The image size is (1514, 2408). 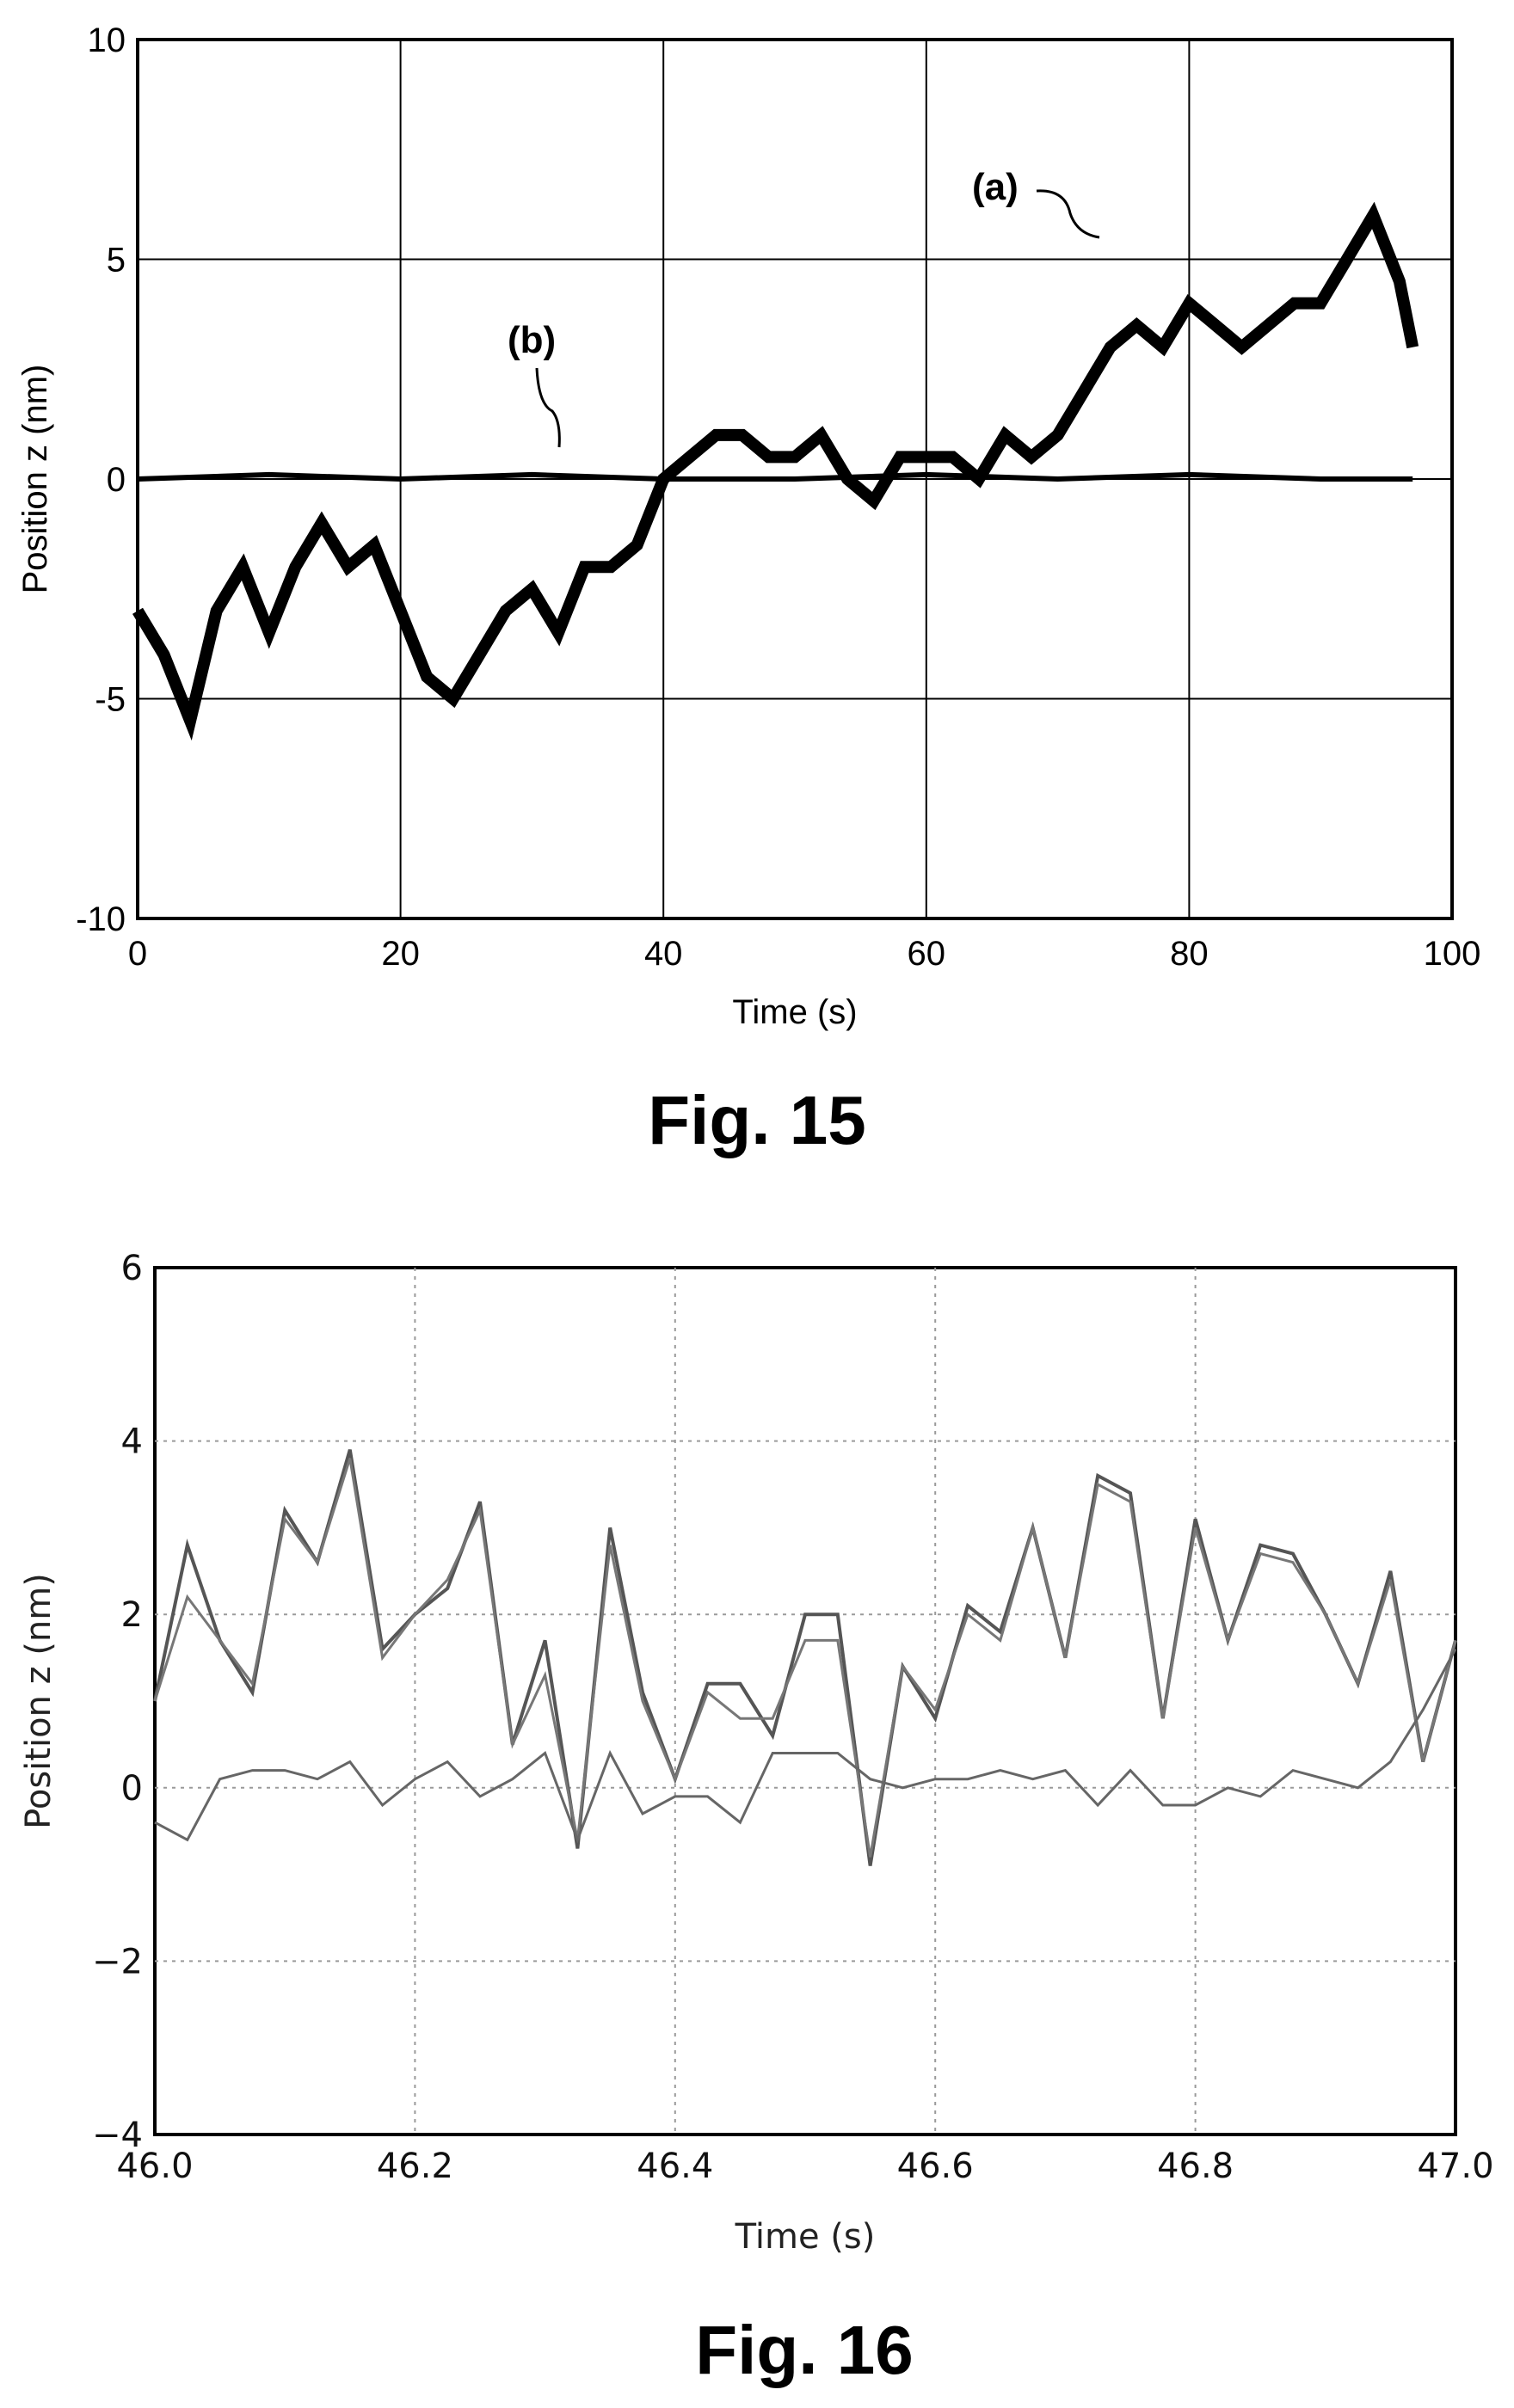 What do you see at coordinates (532, 340) in the screenshot?
I see `annotation-b: (b)` at bounding box center [532, 340].